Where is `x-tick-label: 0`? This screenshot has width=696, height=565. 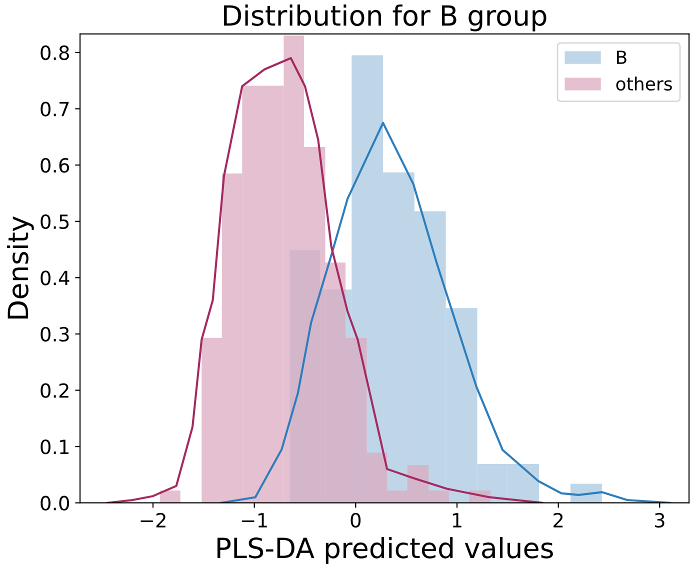
x-tick-label: 0 is located at coordinates (355, 520).